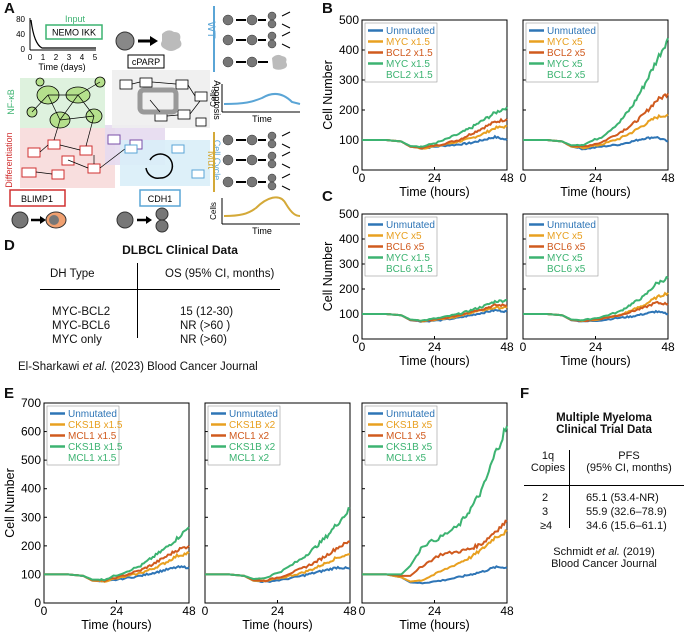 This screenshot has height=633, width=685. I want to click on dlbcl-citation-journal: (2023) Blood Cancer Journal, so click(182, 367).